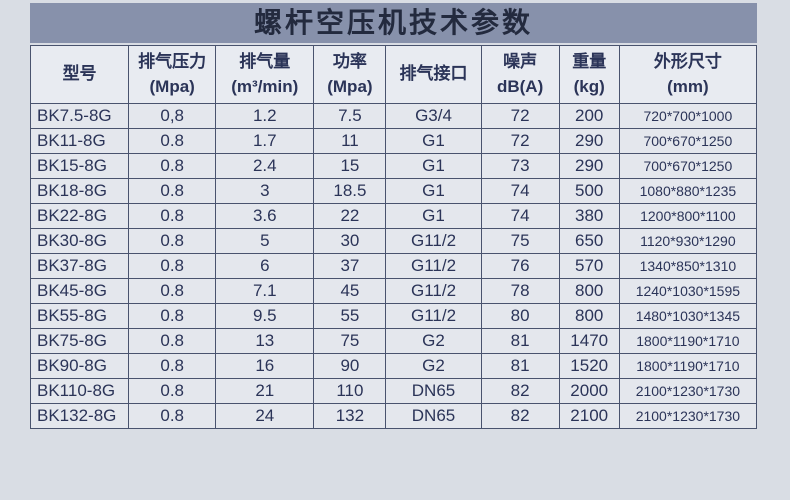 Image resolution: width=790 pixels, height=500 pixels. Describe the element at coordinates (520, 86) in the screenshot. I see `column-header-unit: dB(A)` at that location.